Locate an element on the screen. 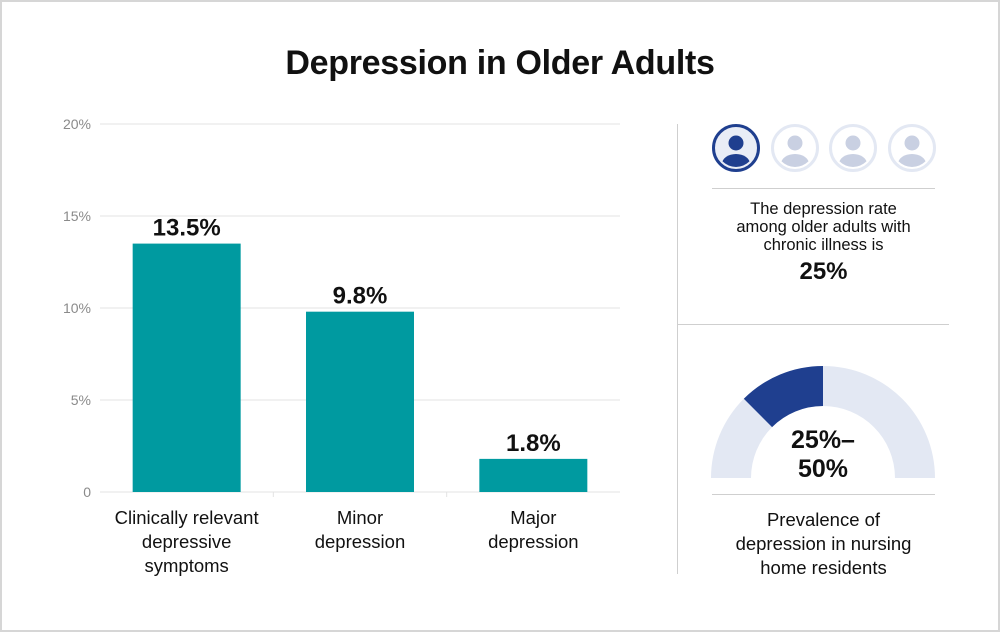  y-tick-label: 0 is located at coordinates (87, 492).